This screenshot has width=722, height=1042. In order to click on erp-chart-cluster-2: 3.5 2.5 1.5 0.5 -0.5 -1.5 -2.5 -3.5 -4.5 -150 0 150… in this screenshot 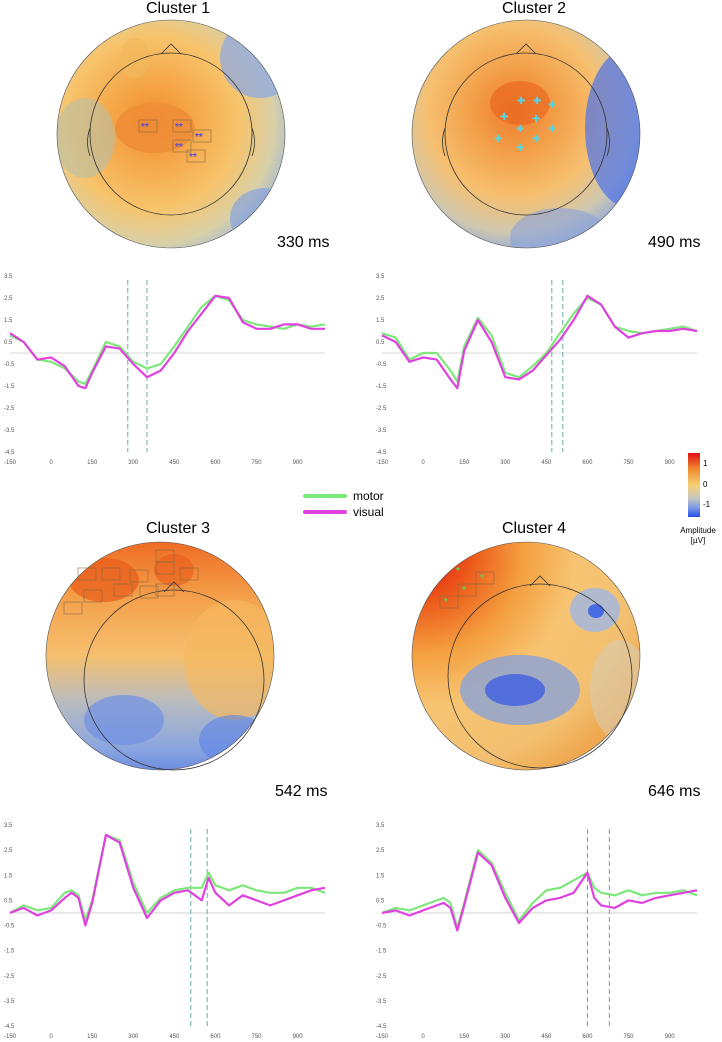, I will do `click(537, 370)`.